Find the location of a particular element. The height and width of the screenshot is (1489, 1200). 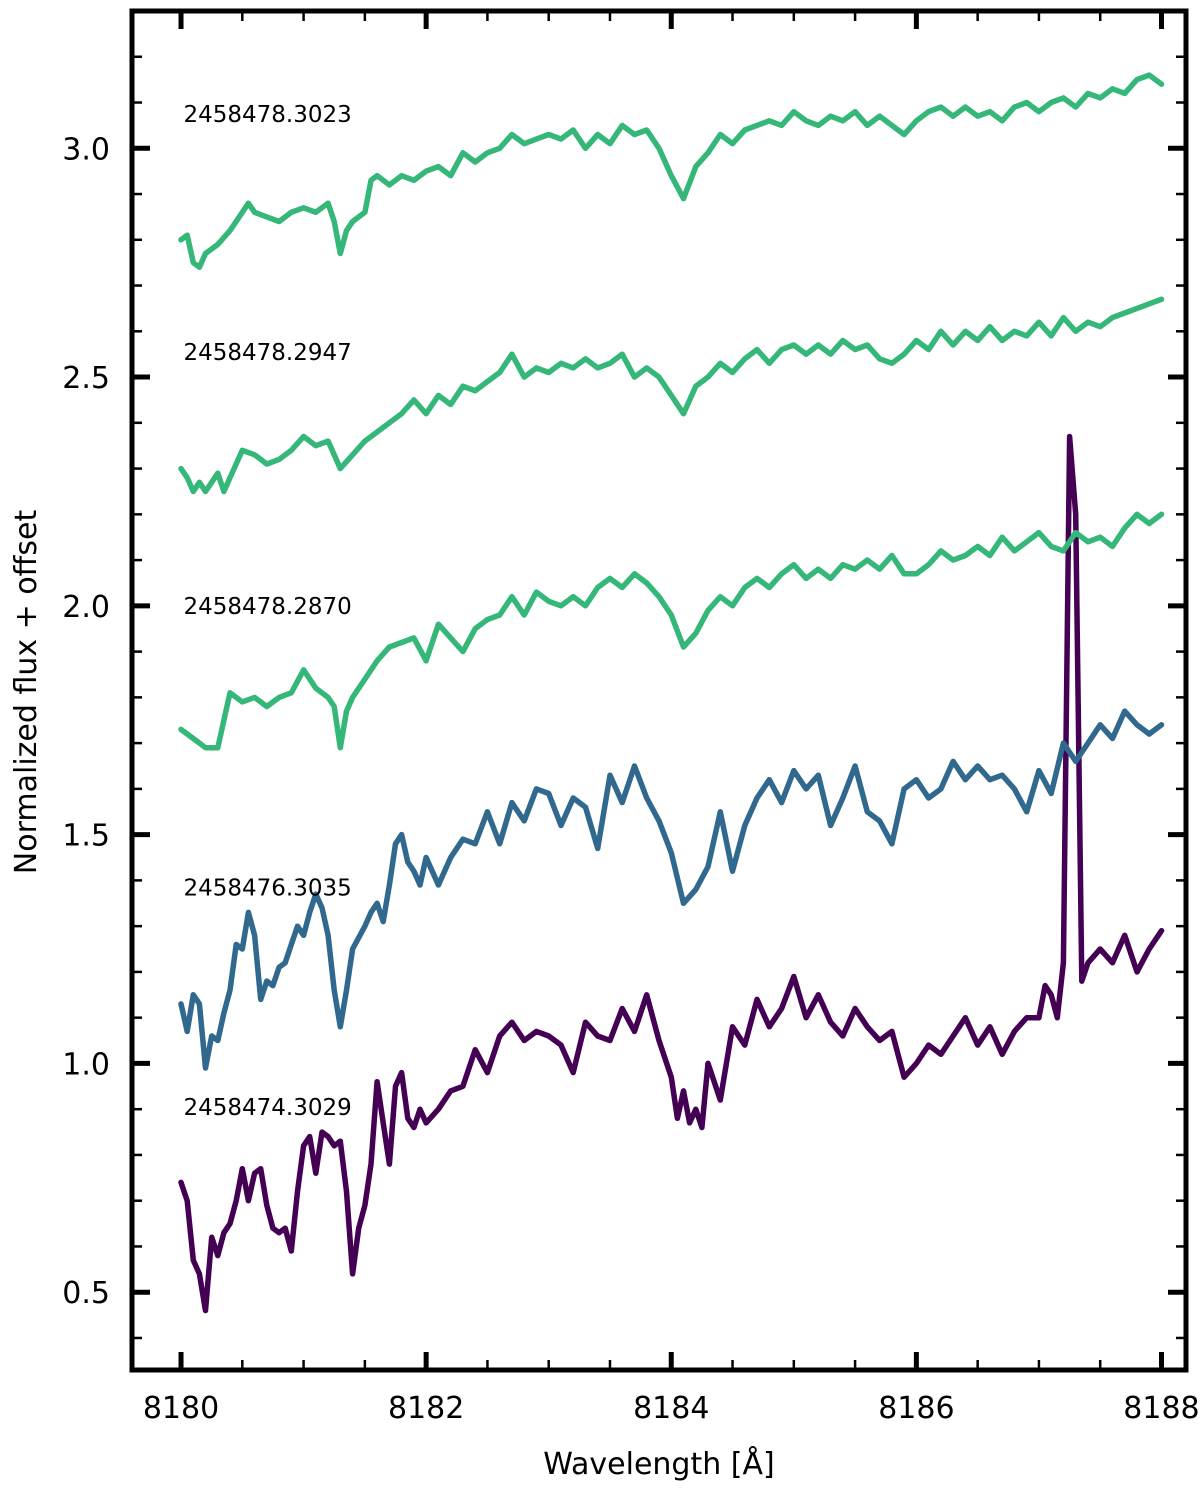

x-tick-label: 8188 is located at coordinates (1161, 1408).